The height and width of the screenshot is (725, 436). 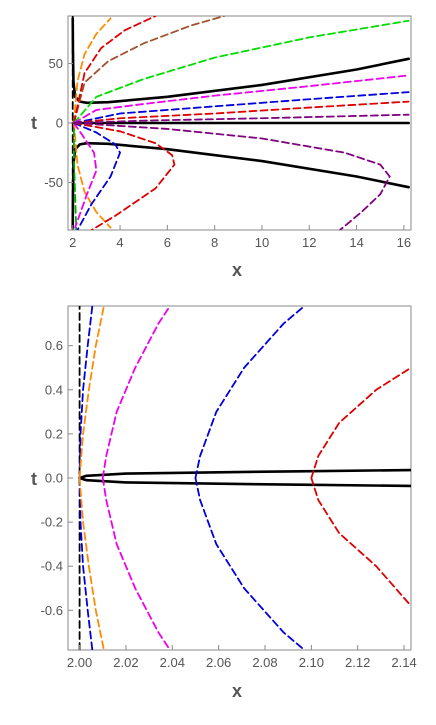 What do you see at coordinates (214, 242) in the screenshot?
I see `x-tick-label: 8` at bounding box center [214, 242].